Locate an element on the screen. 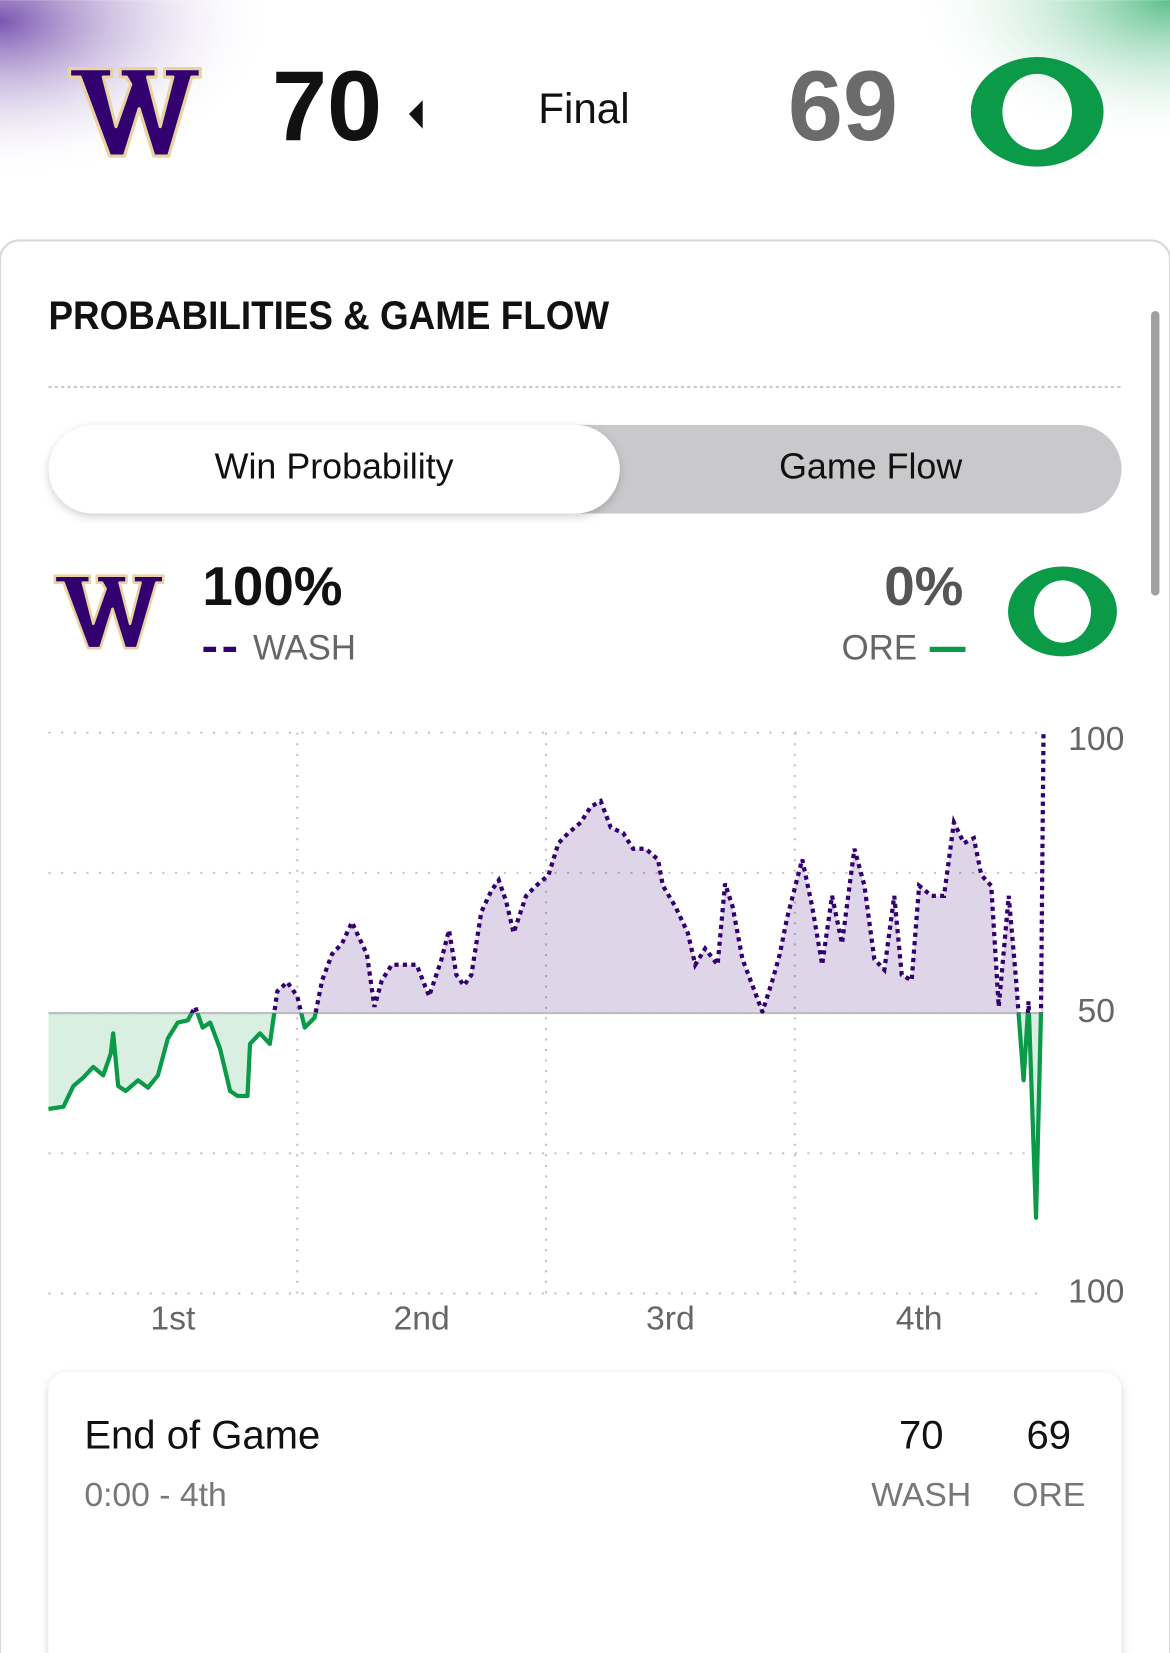 The height and width of the screenshot is (1653, 1170). area-above is located at coordinates (546, 873).